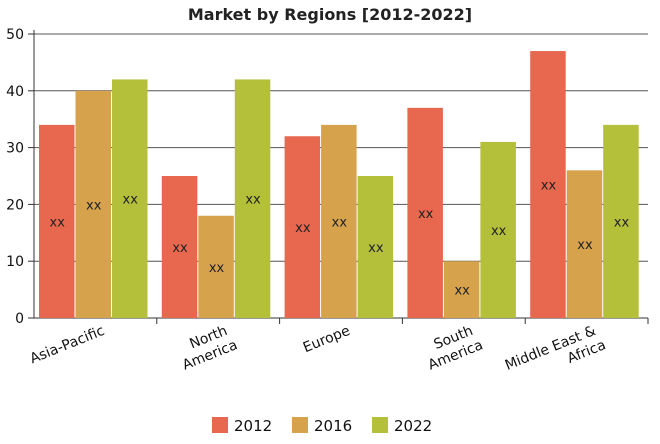 This screenshot has height=444, width=660. I want to click on y-tick-label: 0, so click(19, 319).